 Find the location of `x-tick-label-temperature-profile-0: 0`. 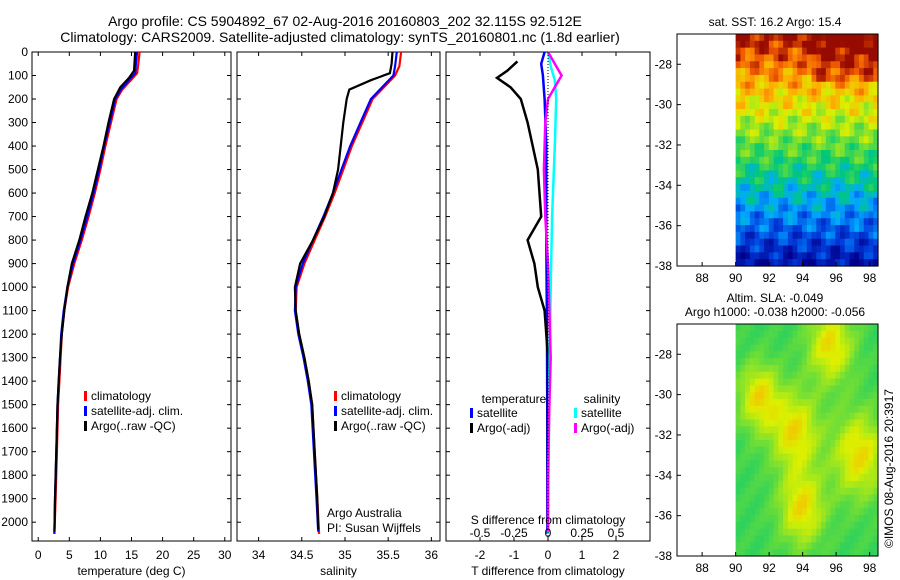

x-tick-label-temperature-profile-0: 0 is located at coordinates (38, 555).